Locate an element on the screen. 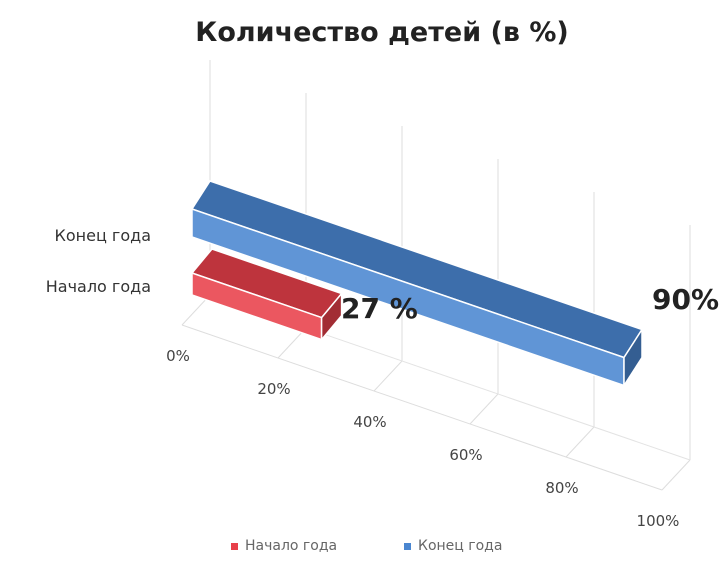 The width and height of the screenshot is (720, 563). data-label-start-of-year: 27 % is located at coordinates (379, 308).